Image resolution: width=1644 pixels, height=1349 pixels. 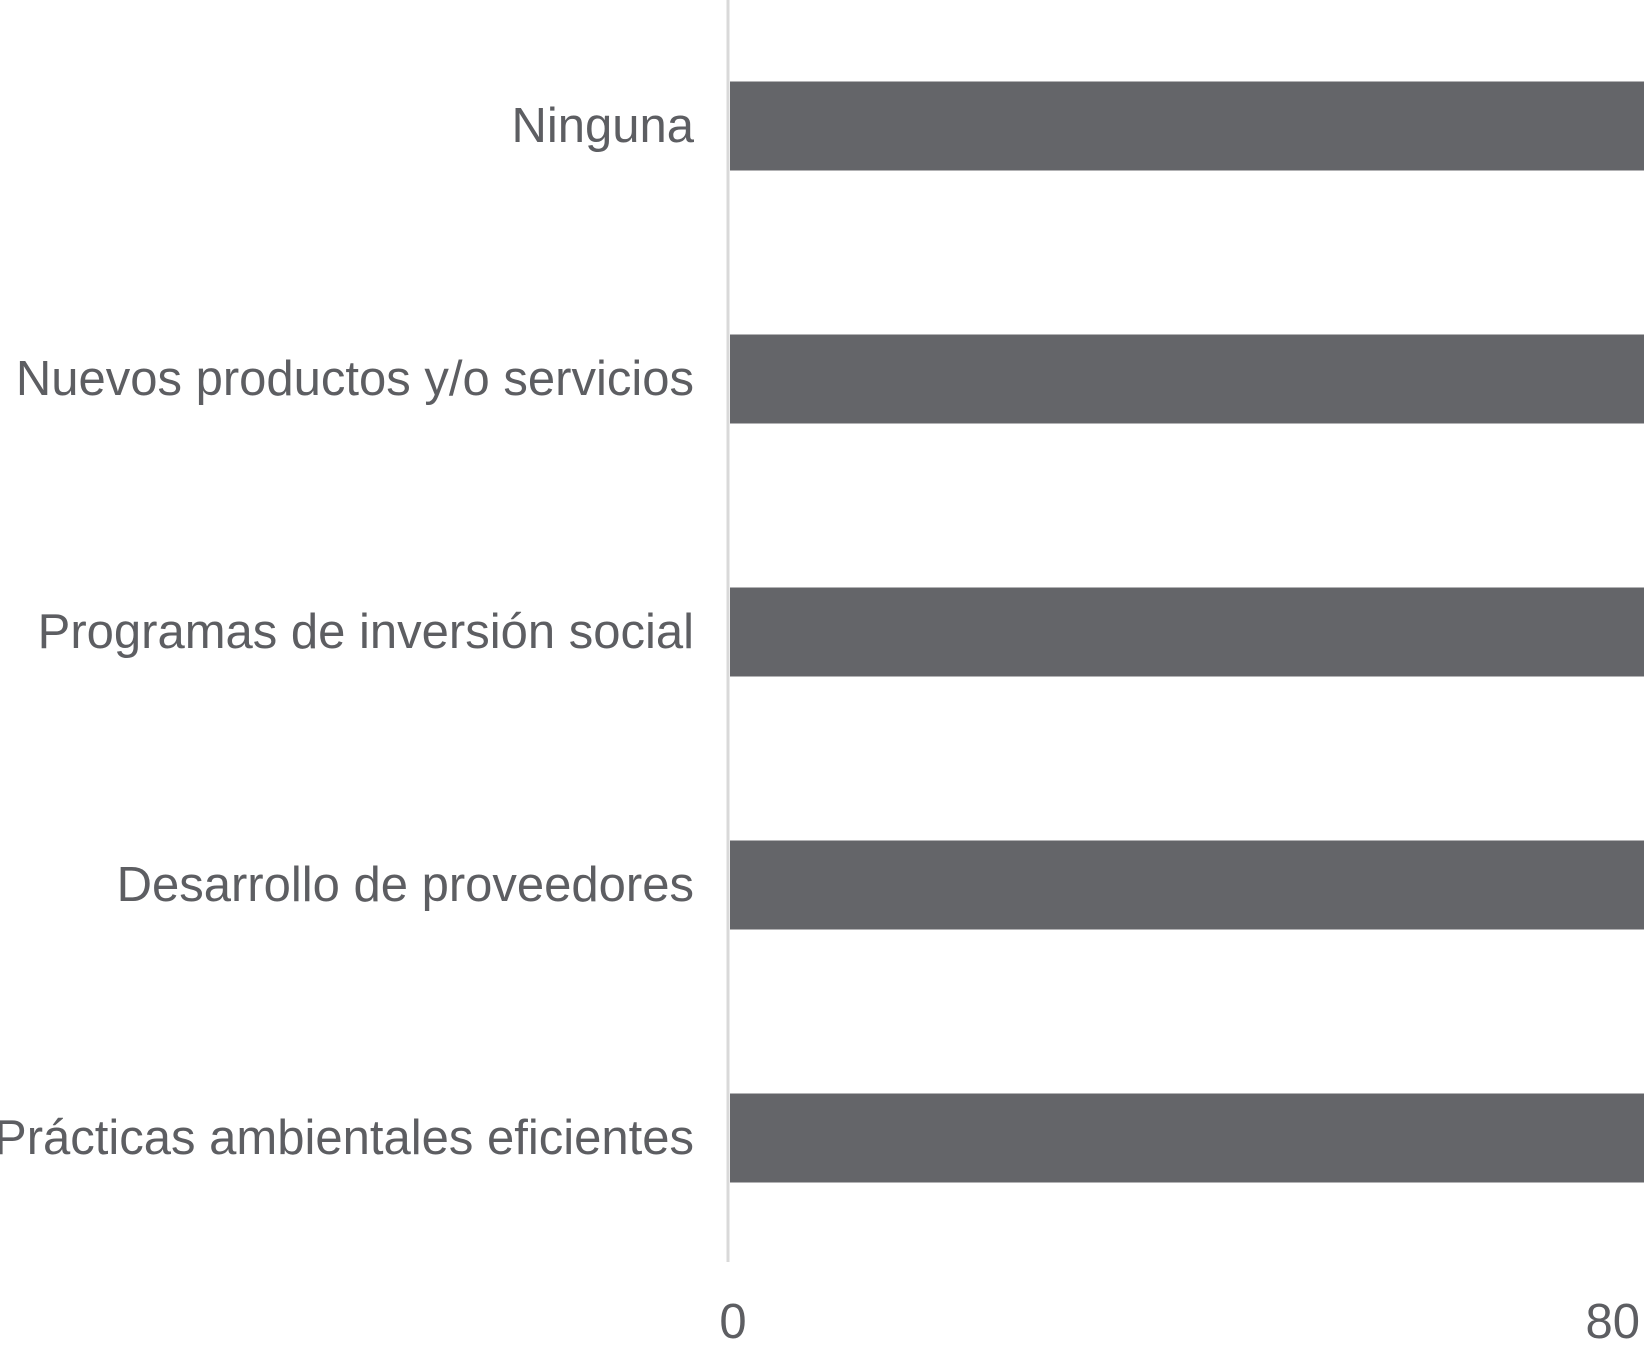 I want to click on x-tick-labels: 01020304050607080, so click(x=1179, y=1322).